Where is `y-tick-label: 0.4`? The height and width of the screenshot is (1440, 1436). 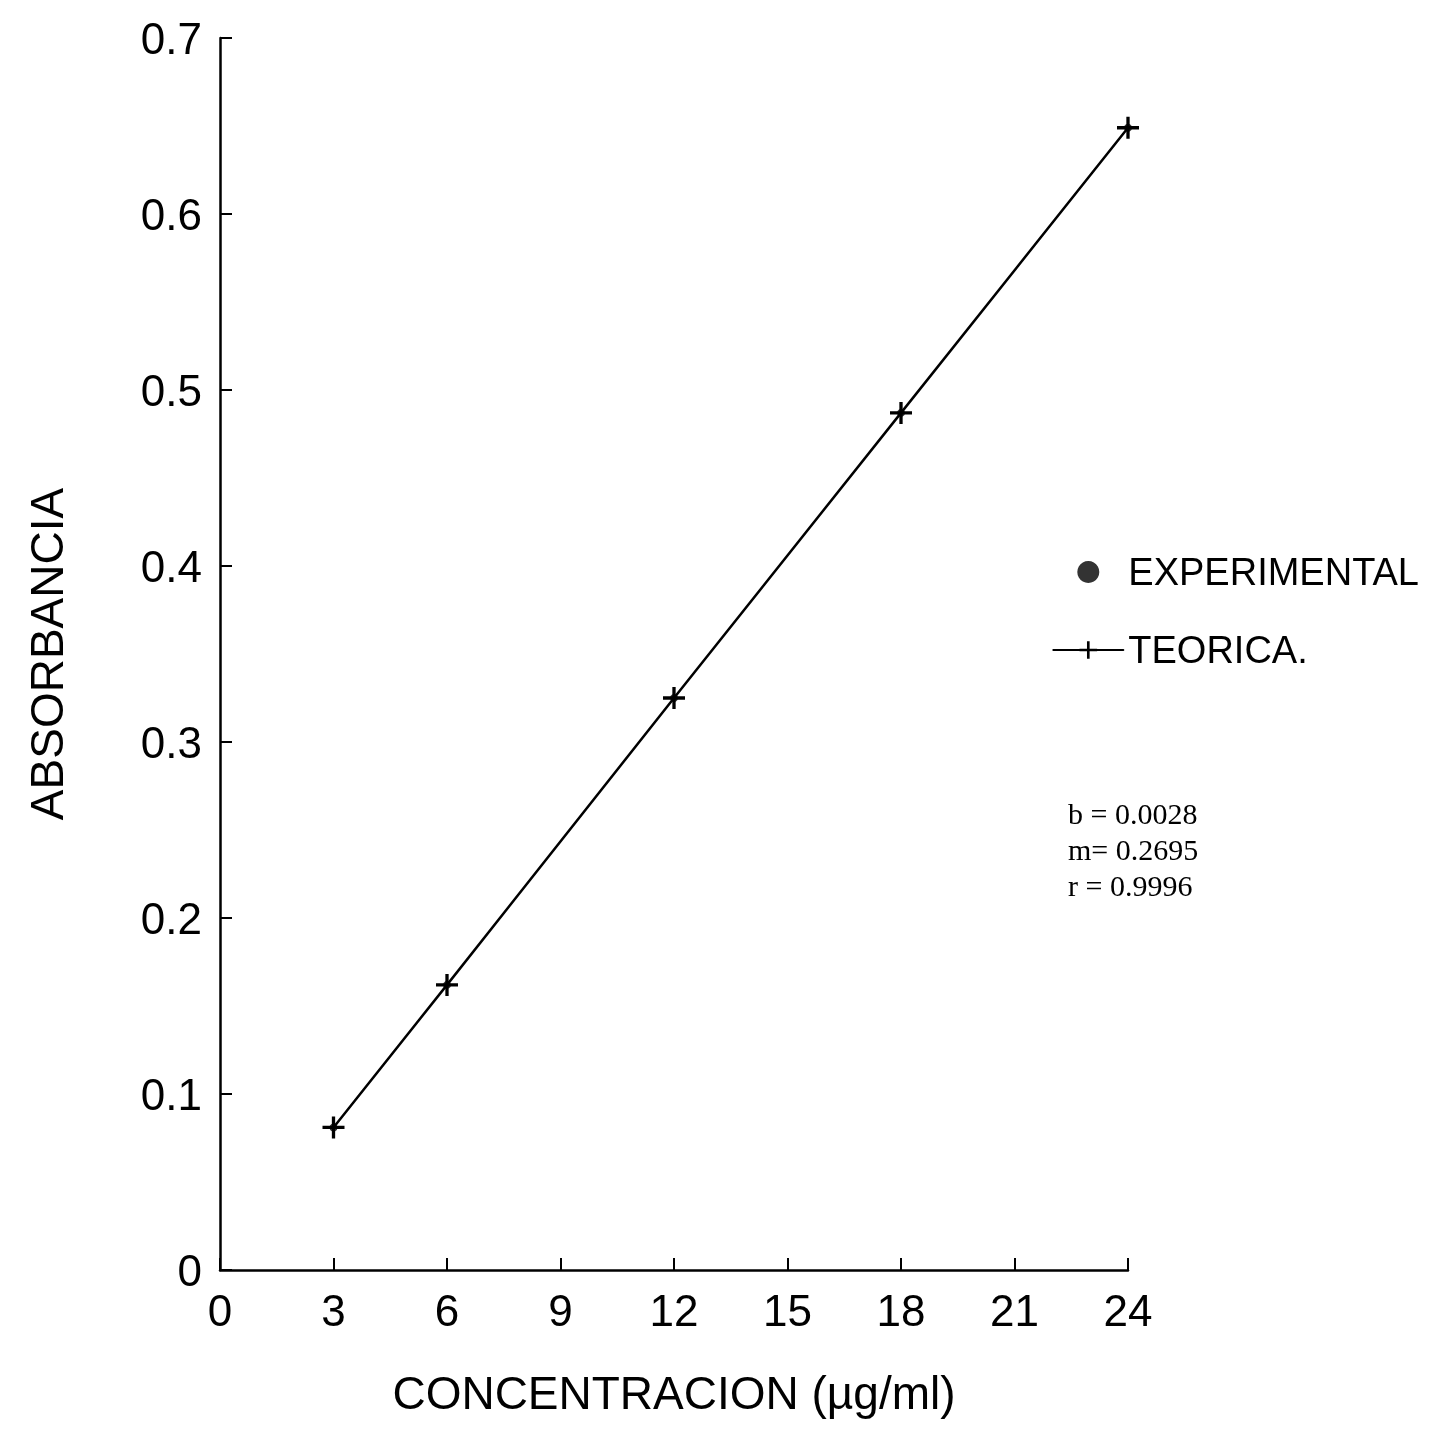 y-tick-label: 0.4 is located at coordinates (171, 566).